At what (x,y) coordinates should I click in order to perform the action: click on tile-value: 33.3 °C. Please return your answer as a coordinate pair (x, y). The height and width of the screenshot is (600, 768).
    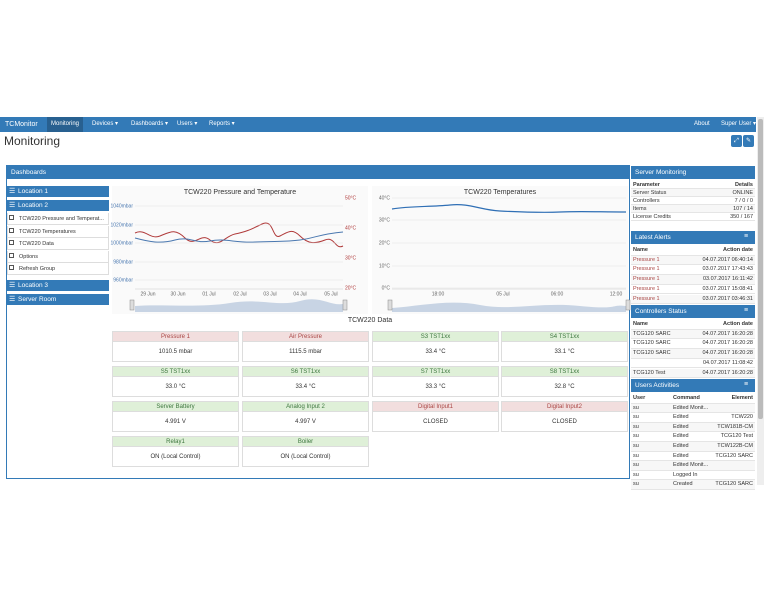
    Looking at the image, I should click on (435, 387).